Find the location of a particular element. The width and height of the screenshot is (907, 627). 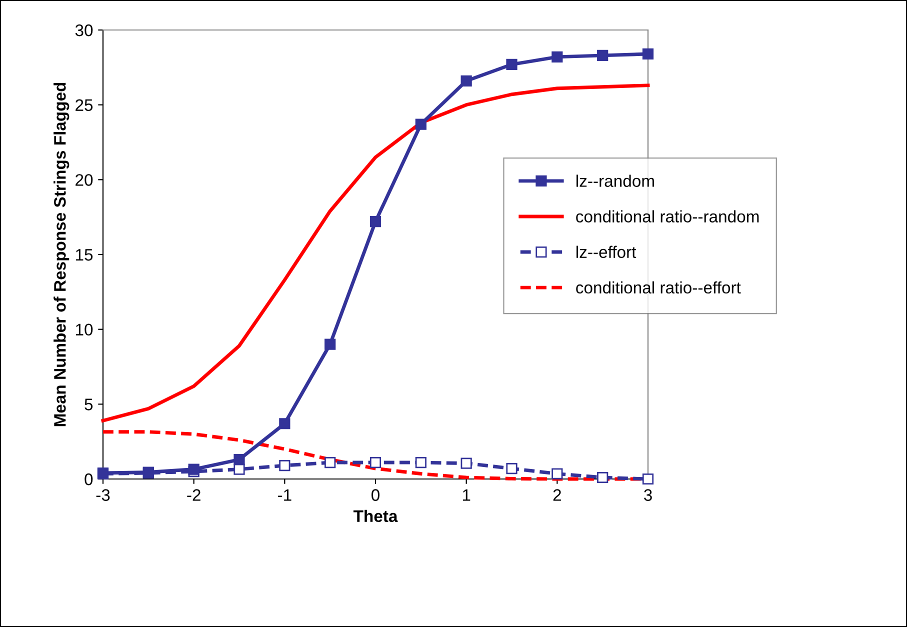

y-tick-label: 10 is located at coordinates (84, 330).